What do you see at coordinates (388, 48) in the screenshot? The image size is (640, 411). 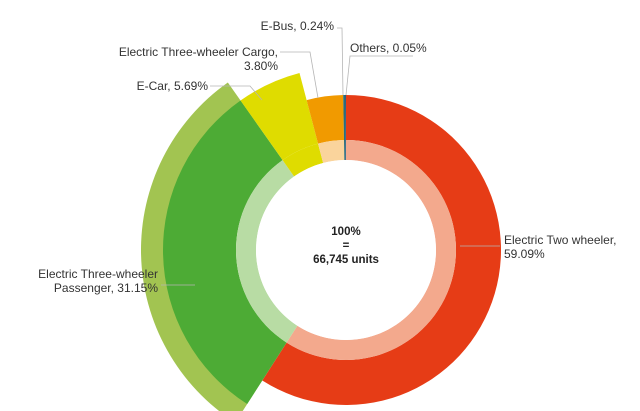 I see `slice-label-others: Others, 0.05%` at bounding box center [388, 48].